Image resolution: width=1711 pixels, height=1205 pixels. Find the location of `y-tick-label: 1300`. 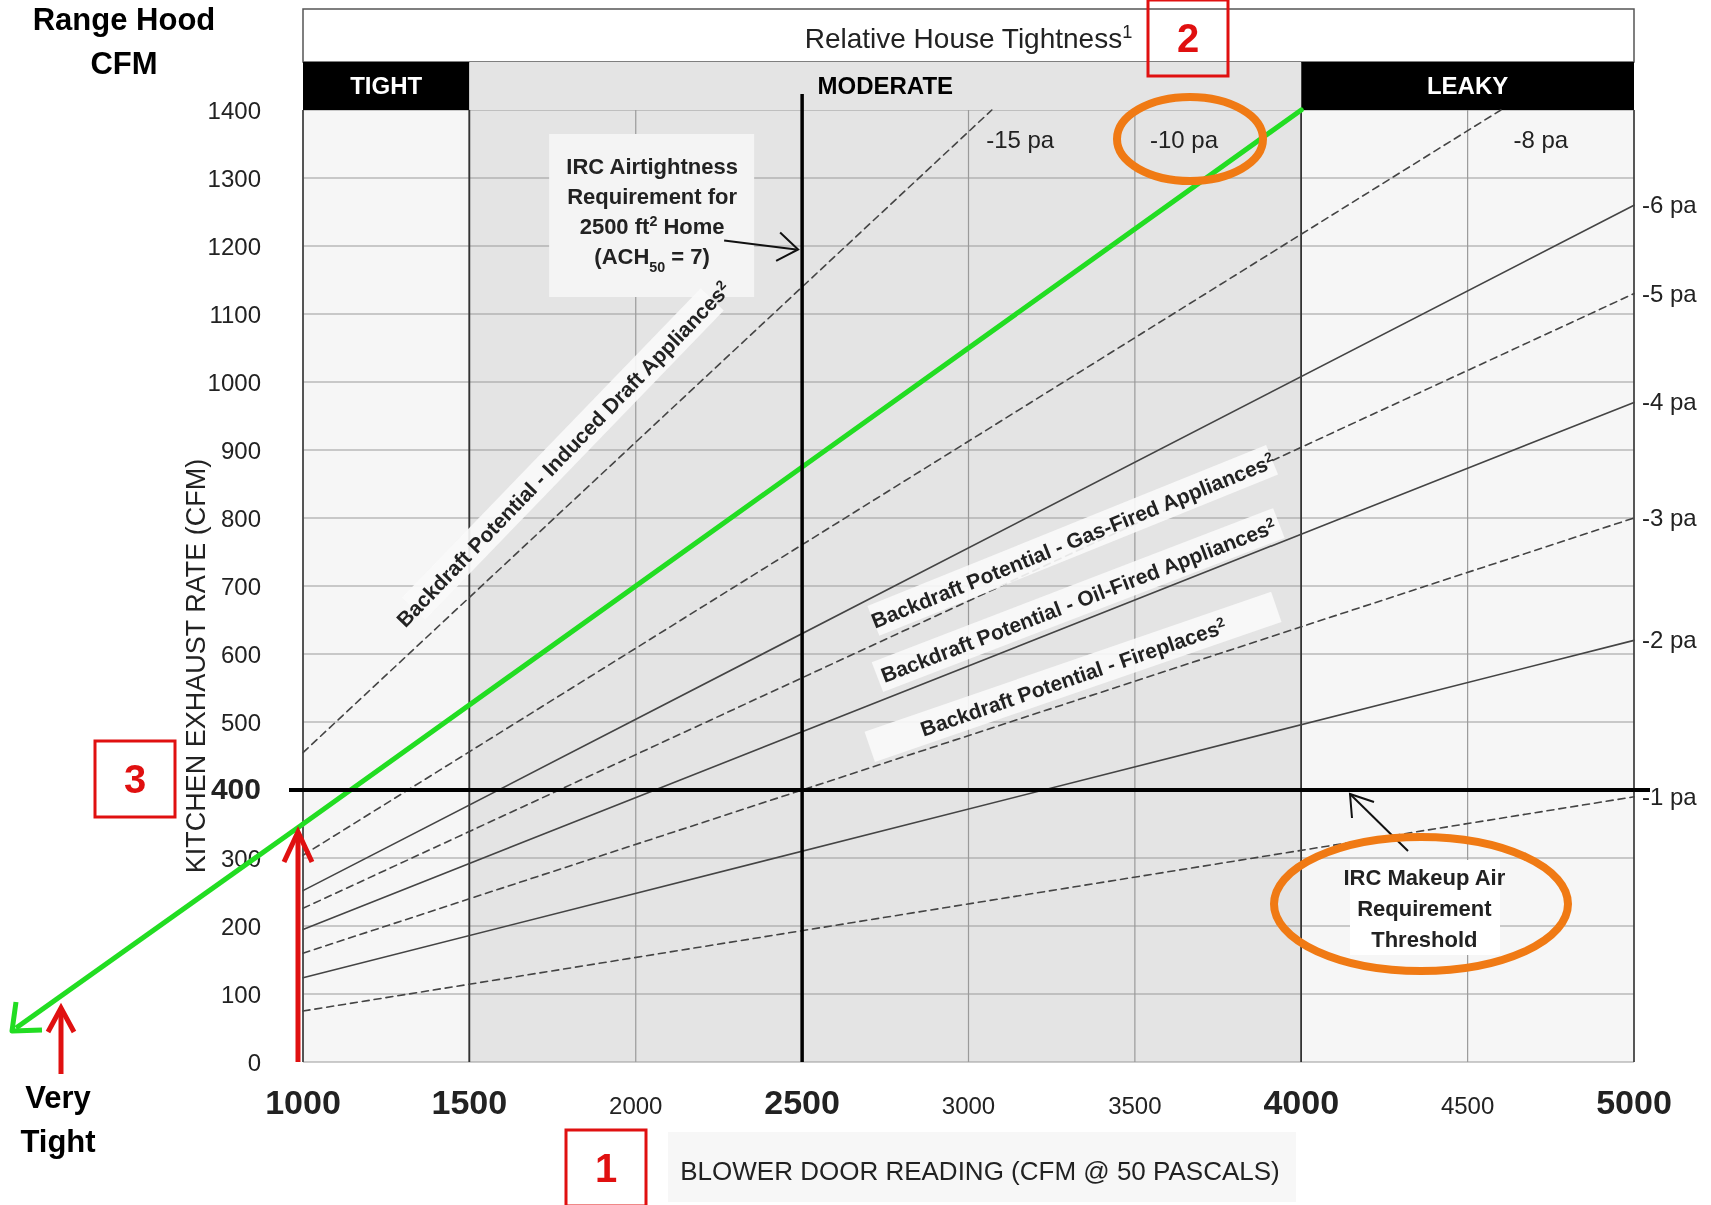

y-tick-label: 1300 is located at coordinates (234, 178).